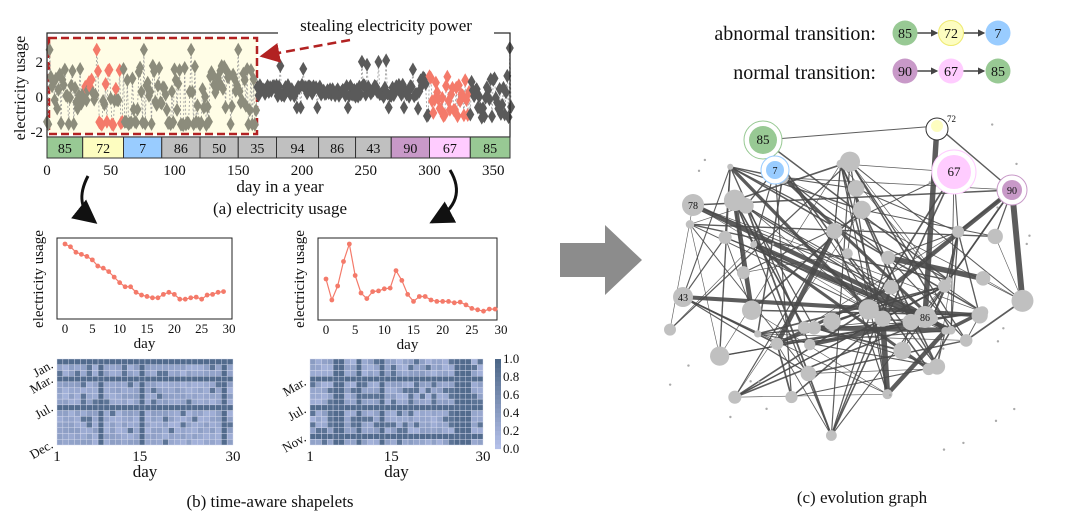 The image size is (1080, 521). I want to click on graph-node-label: 86, so click(925, 318).